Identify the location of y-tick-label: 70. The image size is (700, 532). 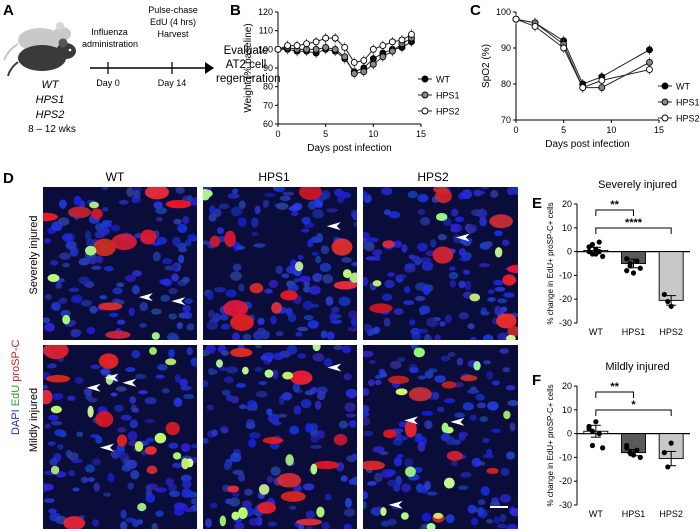
(268, 105).